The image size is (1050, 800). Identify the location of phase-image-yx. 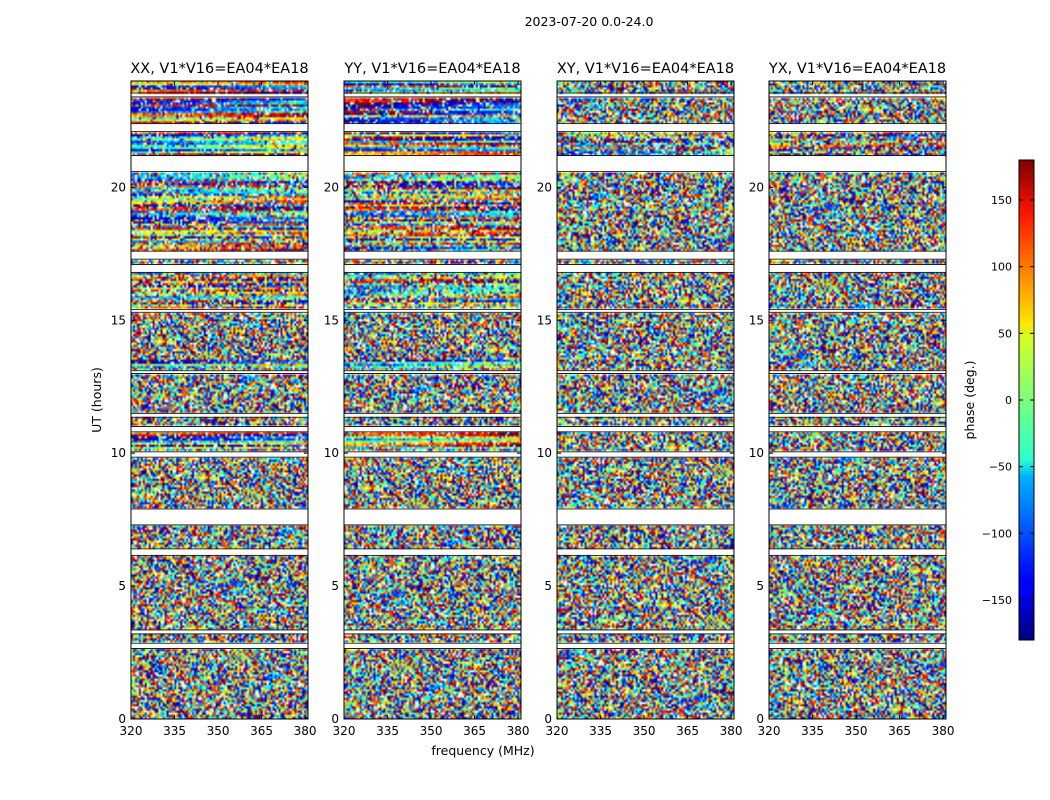
(857, 400).